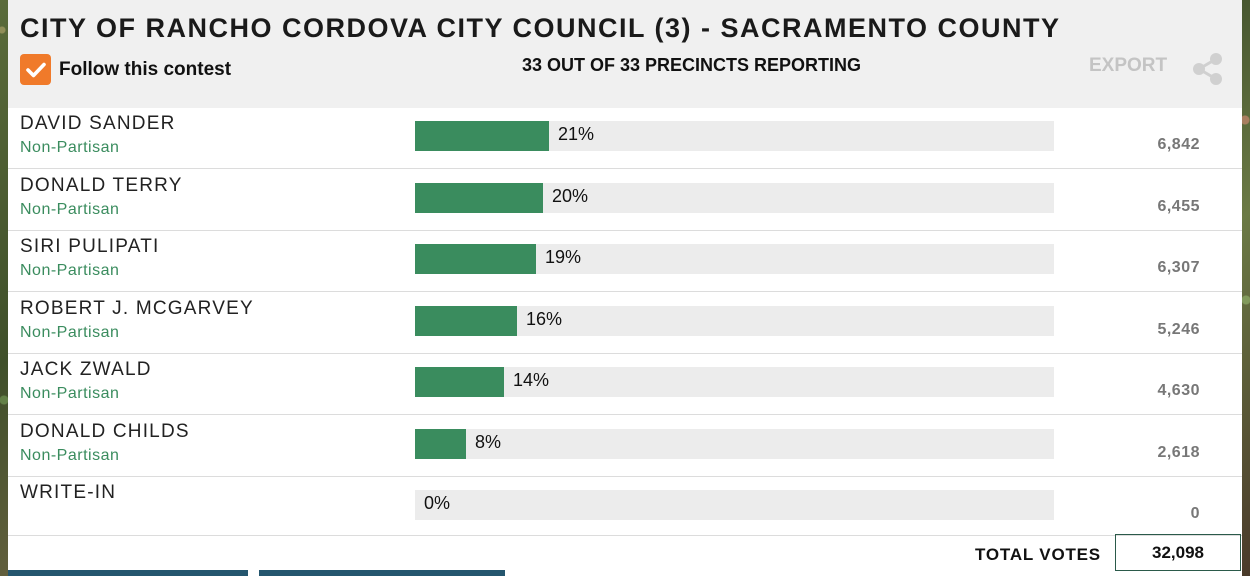  I want to click on vote-count: 5,246, so click(1178, 329).